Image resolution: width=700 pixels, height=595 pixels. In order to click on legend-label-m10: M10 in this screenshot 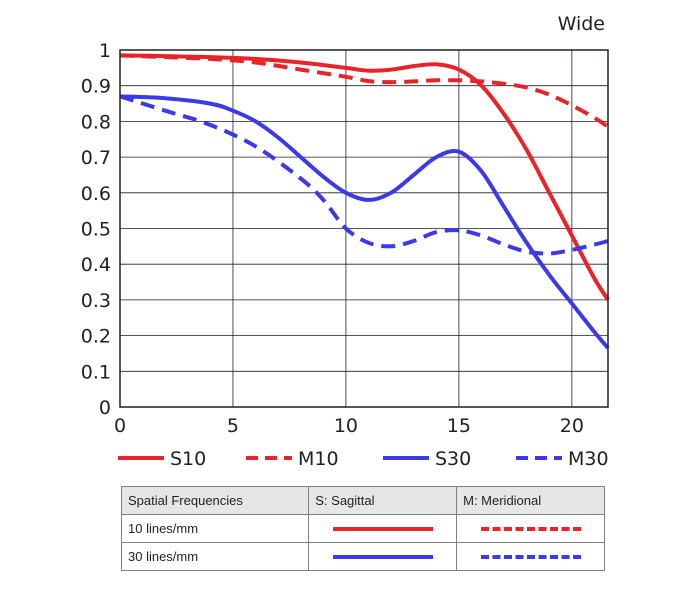, I will do `click(318, 459)`.